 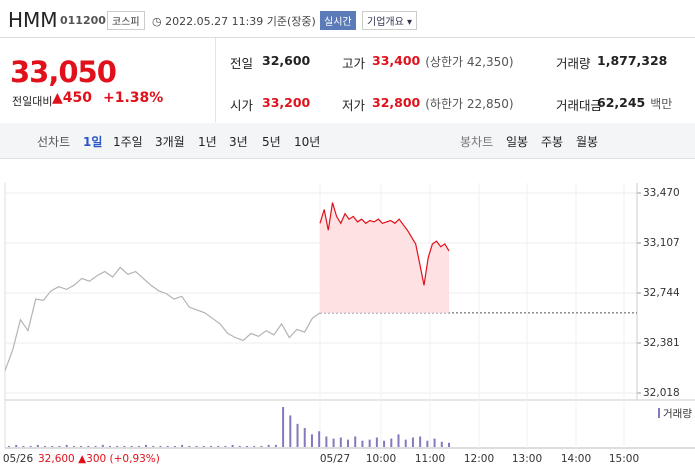 I want to click on stock-name: HMM, so click(x=33, y=20).